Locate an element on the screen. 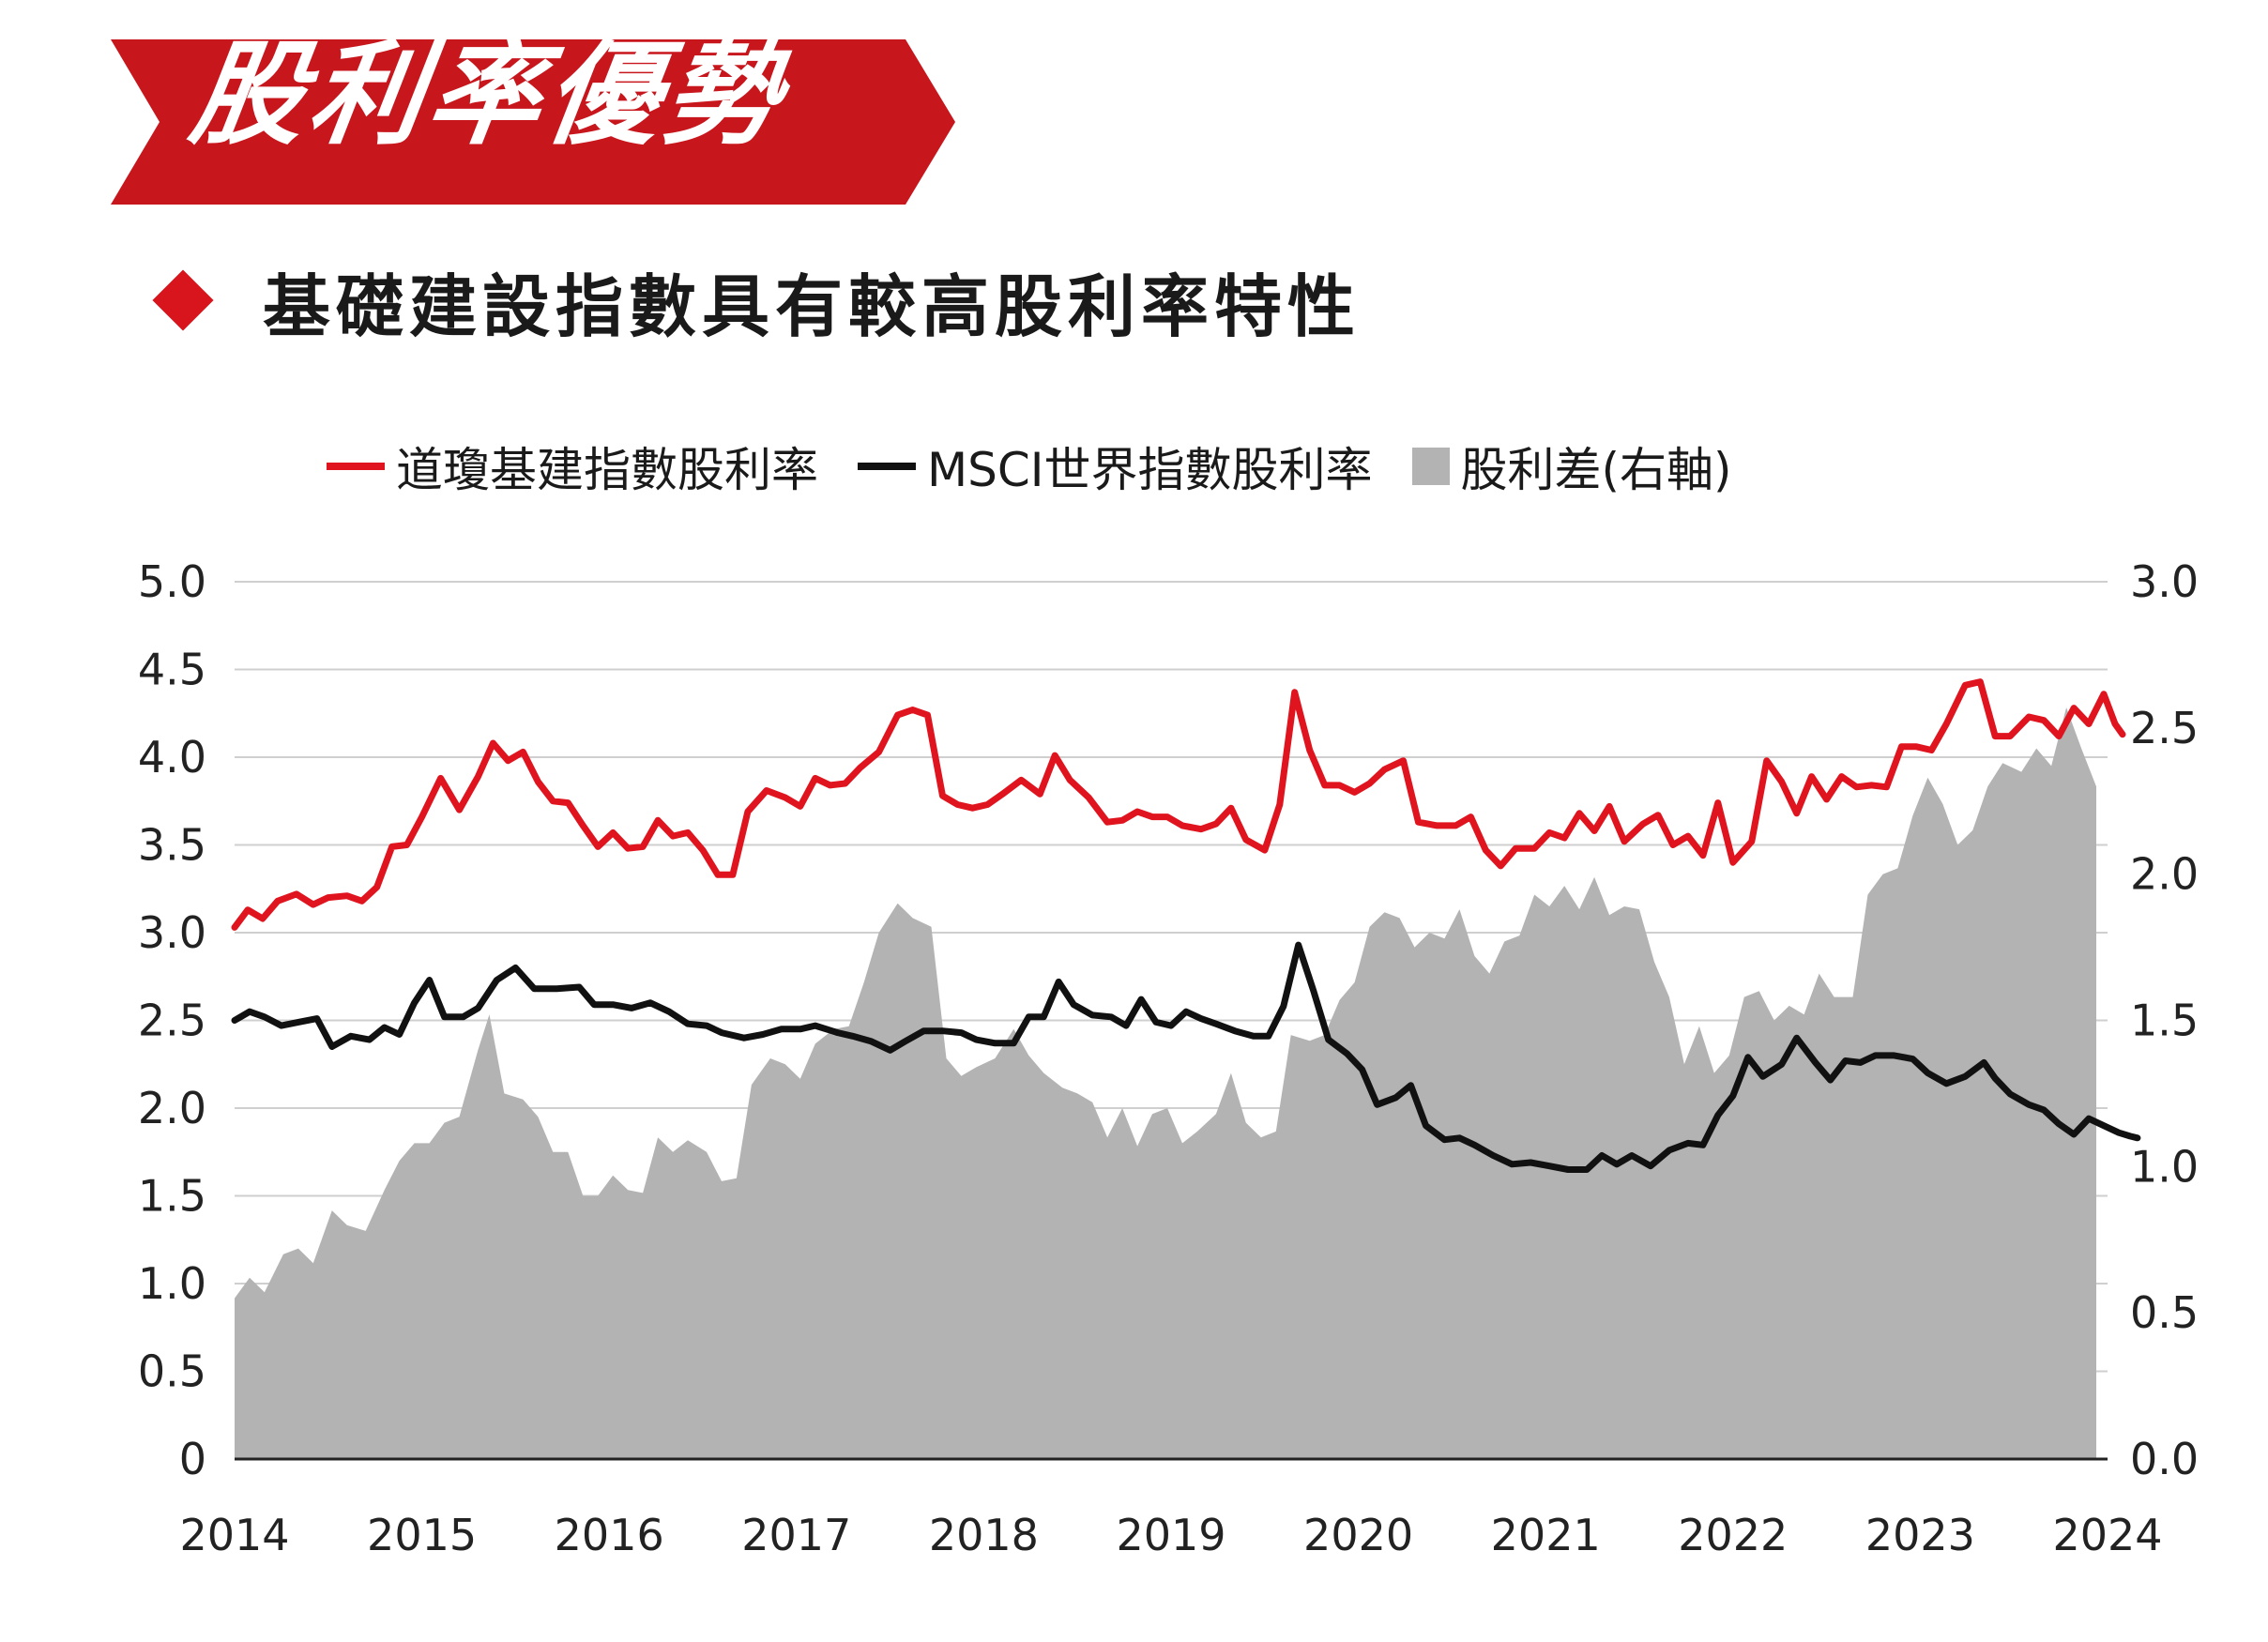 This screenshot has height=1642, width=2268. x-tick-label: 2014 is located at coordinates (234, 1535).